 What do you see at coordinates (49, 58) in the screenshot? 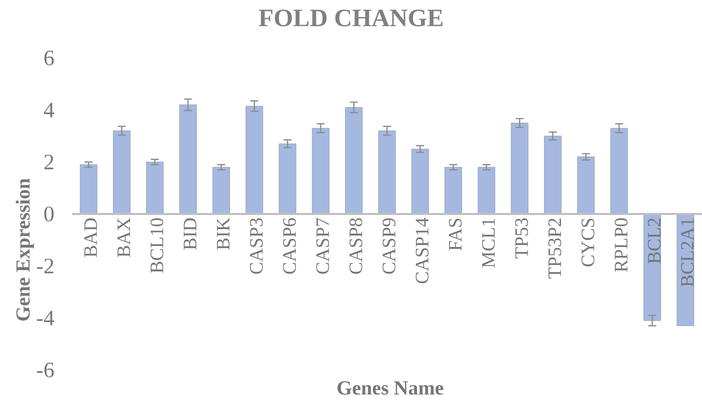
I see `y-tick-label: 6` at bounding box center [49, 58].